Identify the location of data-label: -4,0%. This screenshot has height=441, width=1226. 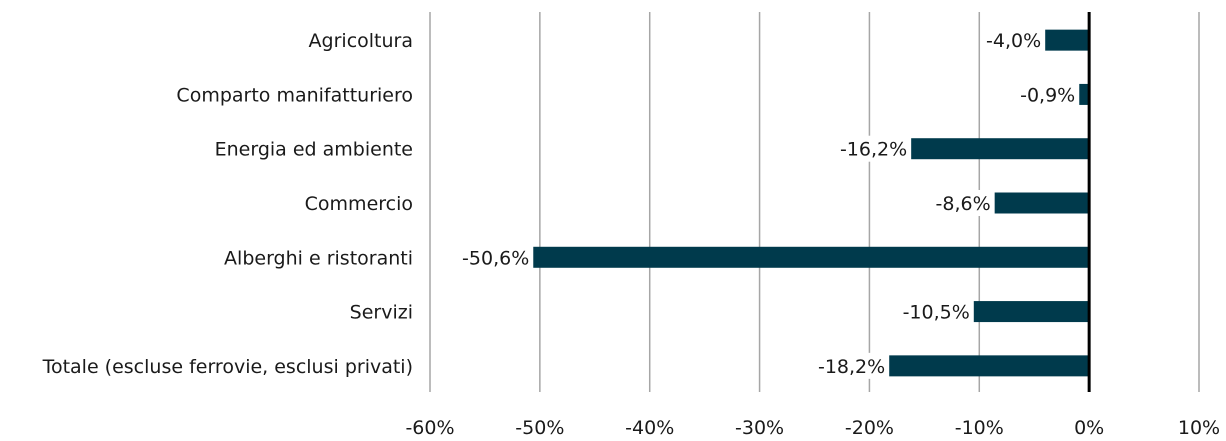
(1013, 41).